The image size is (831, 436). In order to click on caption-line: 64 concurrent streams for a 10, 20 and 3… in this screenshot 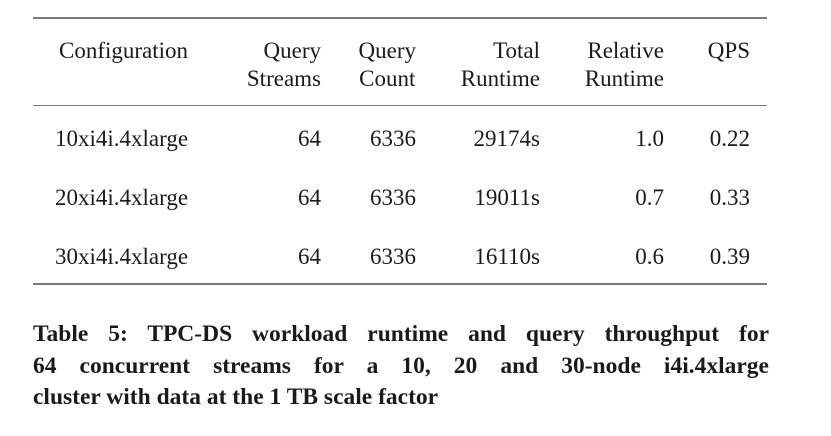, I will do `click(401, 365)`.